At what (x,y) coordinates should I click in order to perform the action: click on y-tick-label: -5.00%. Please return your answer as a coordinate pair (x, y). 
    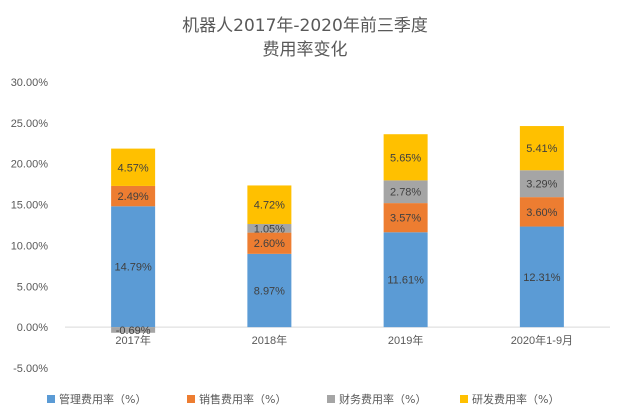
    Looking at the image, I should click on (30, 369).